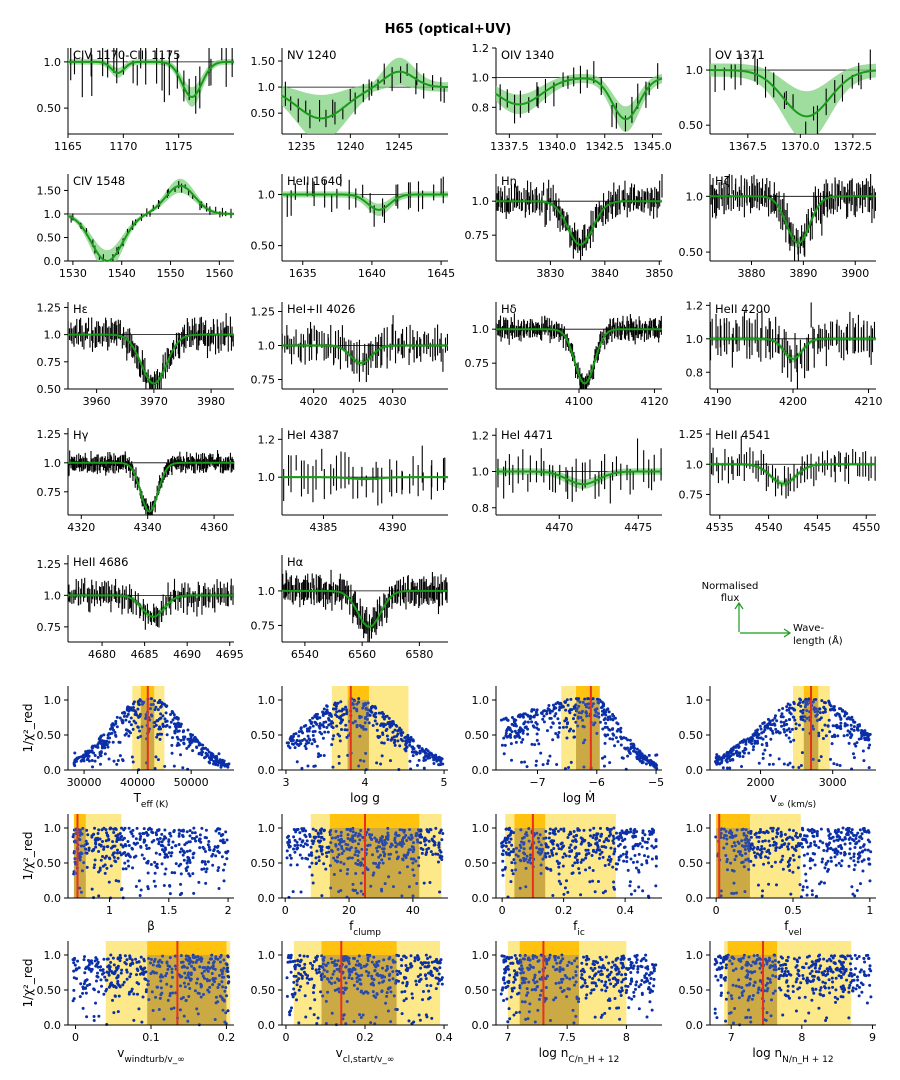 Image resolution: width=900 pixels, height=1080 pixels. Describe the element at coordinates (81, 527) in the screenshot. I see `x-tick-label: 4320` at that location.